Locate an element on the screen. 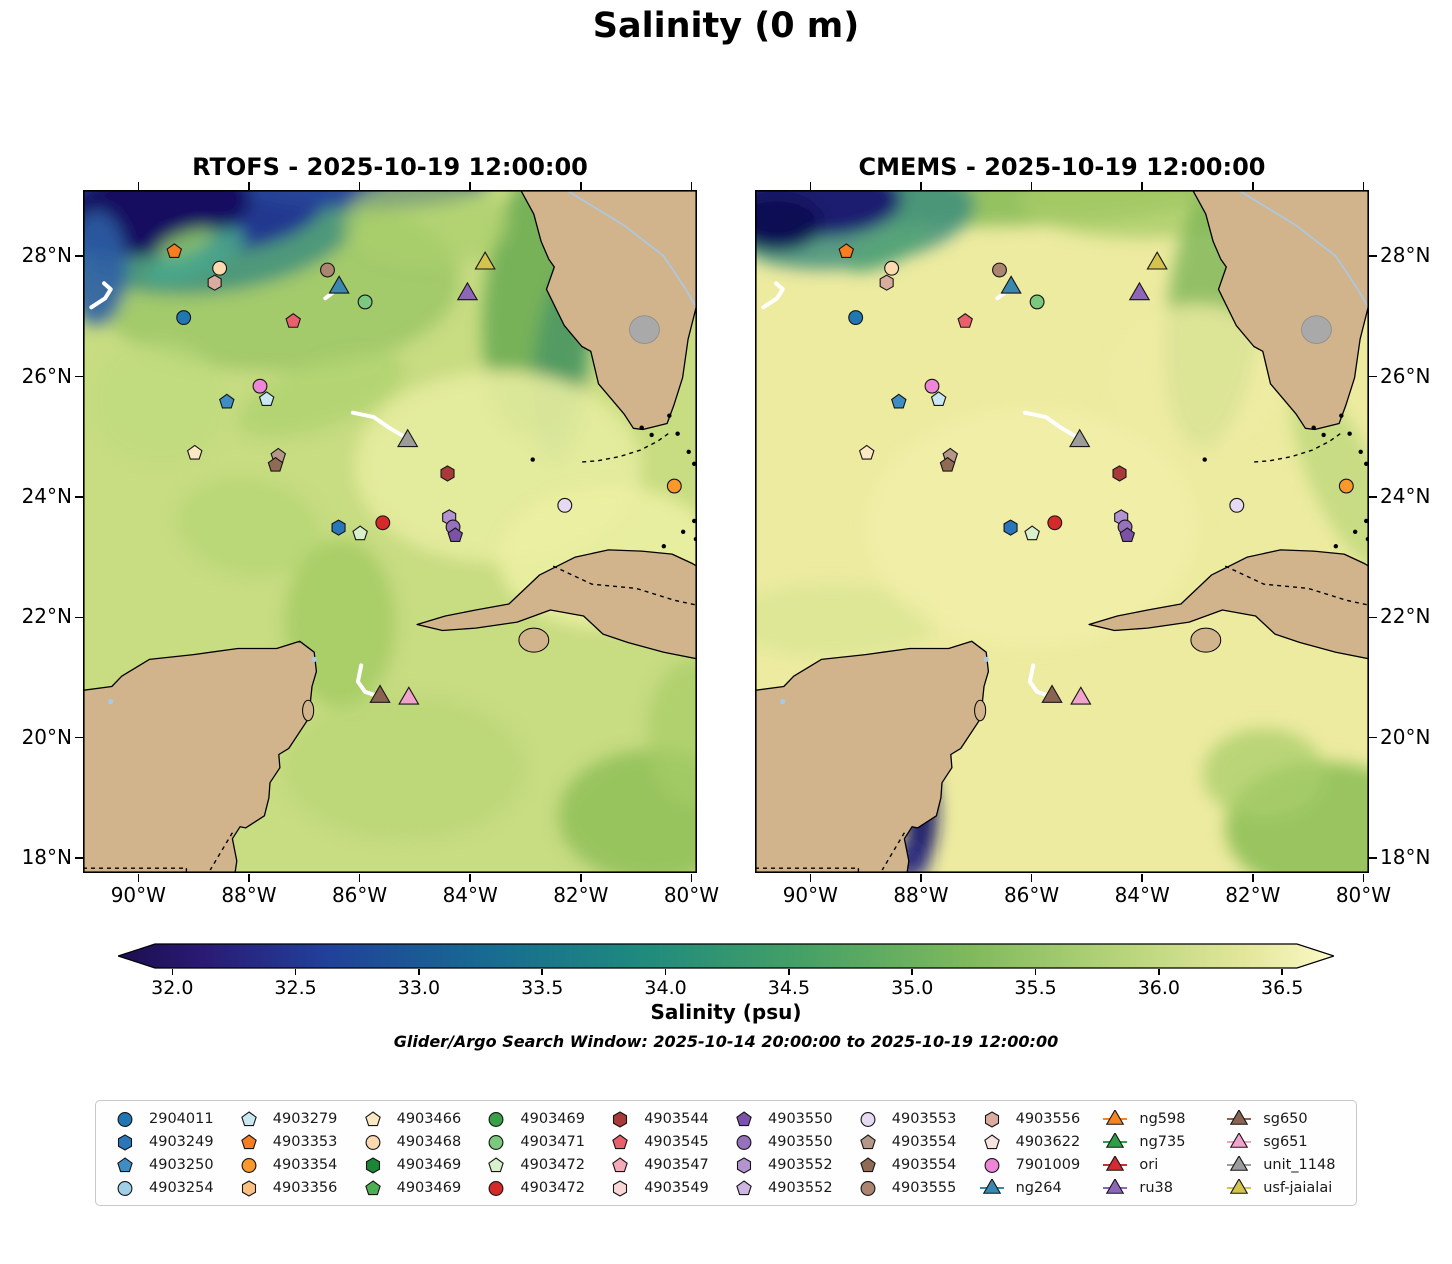  legend-label: 4903550 is located at coordinates (800, 1141).